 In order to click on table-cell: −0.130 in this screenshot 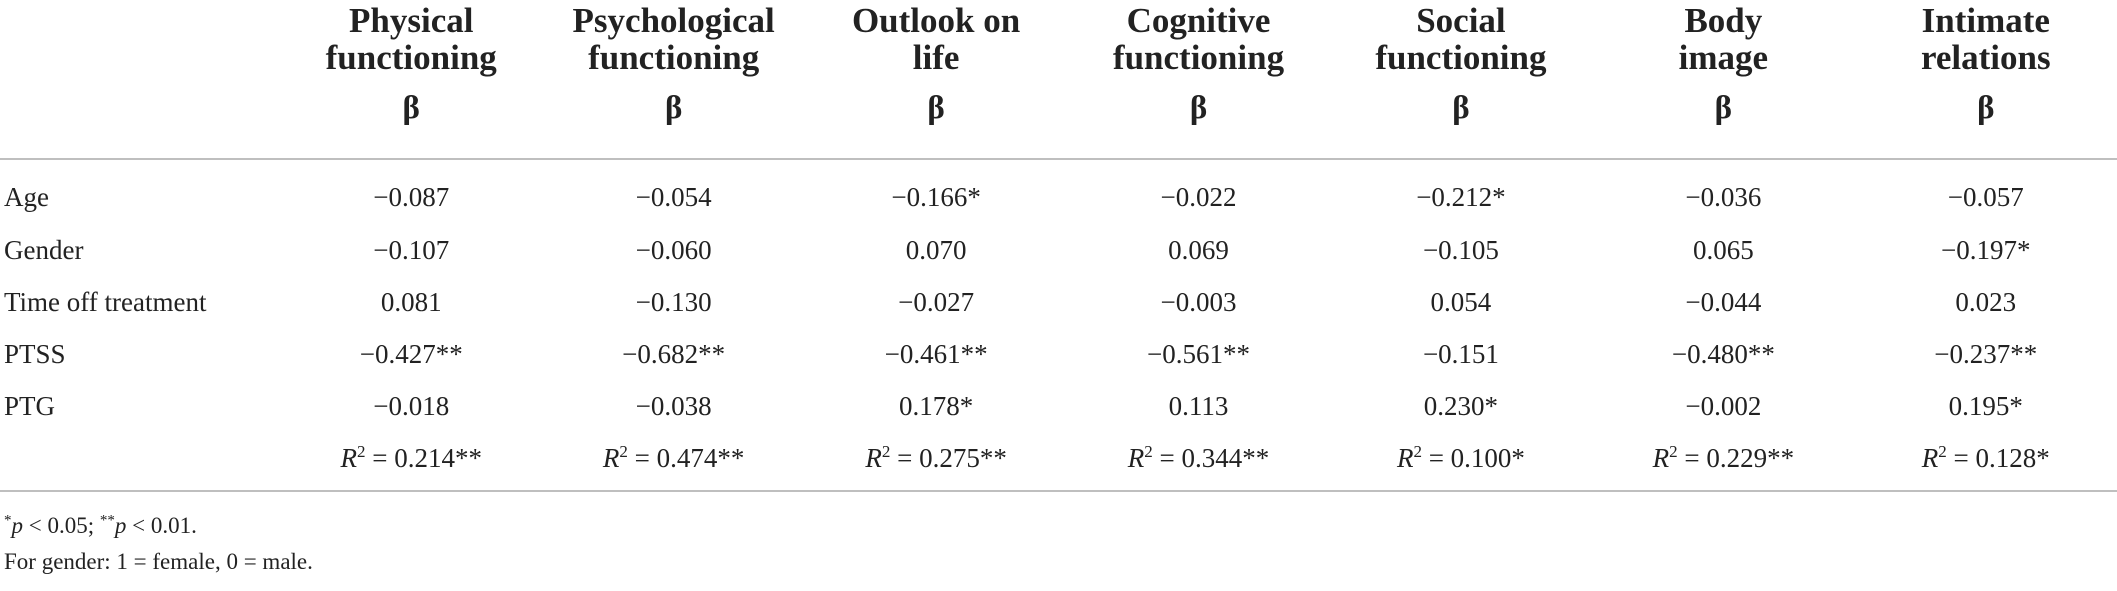, I will do `click(673, 302)`.